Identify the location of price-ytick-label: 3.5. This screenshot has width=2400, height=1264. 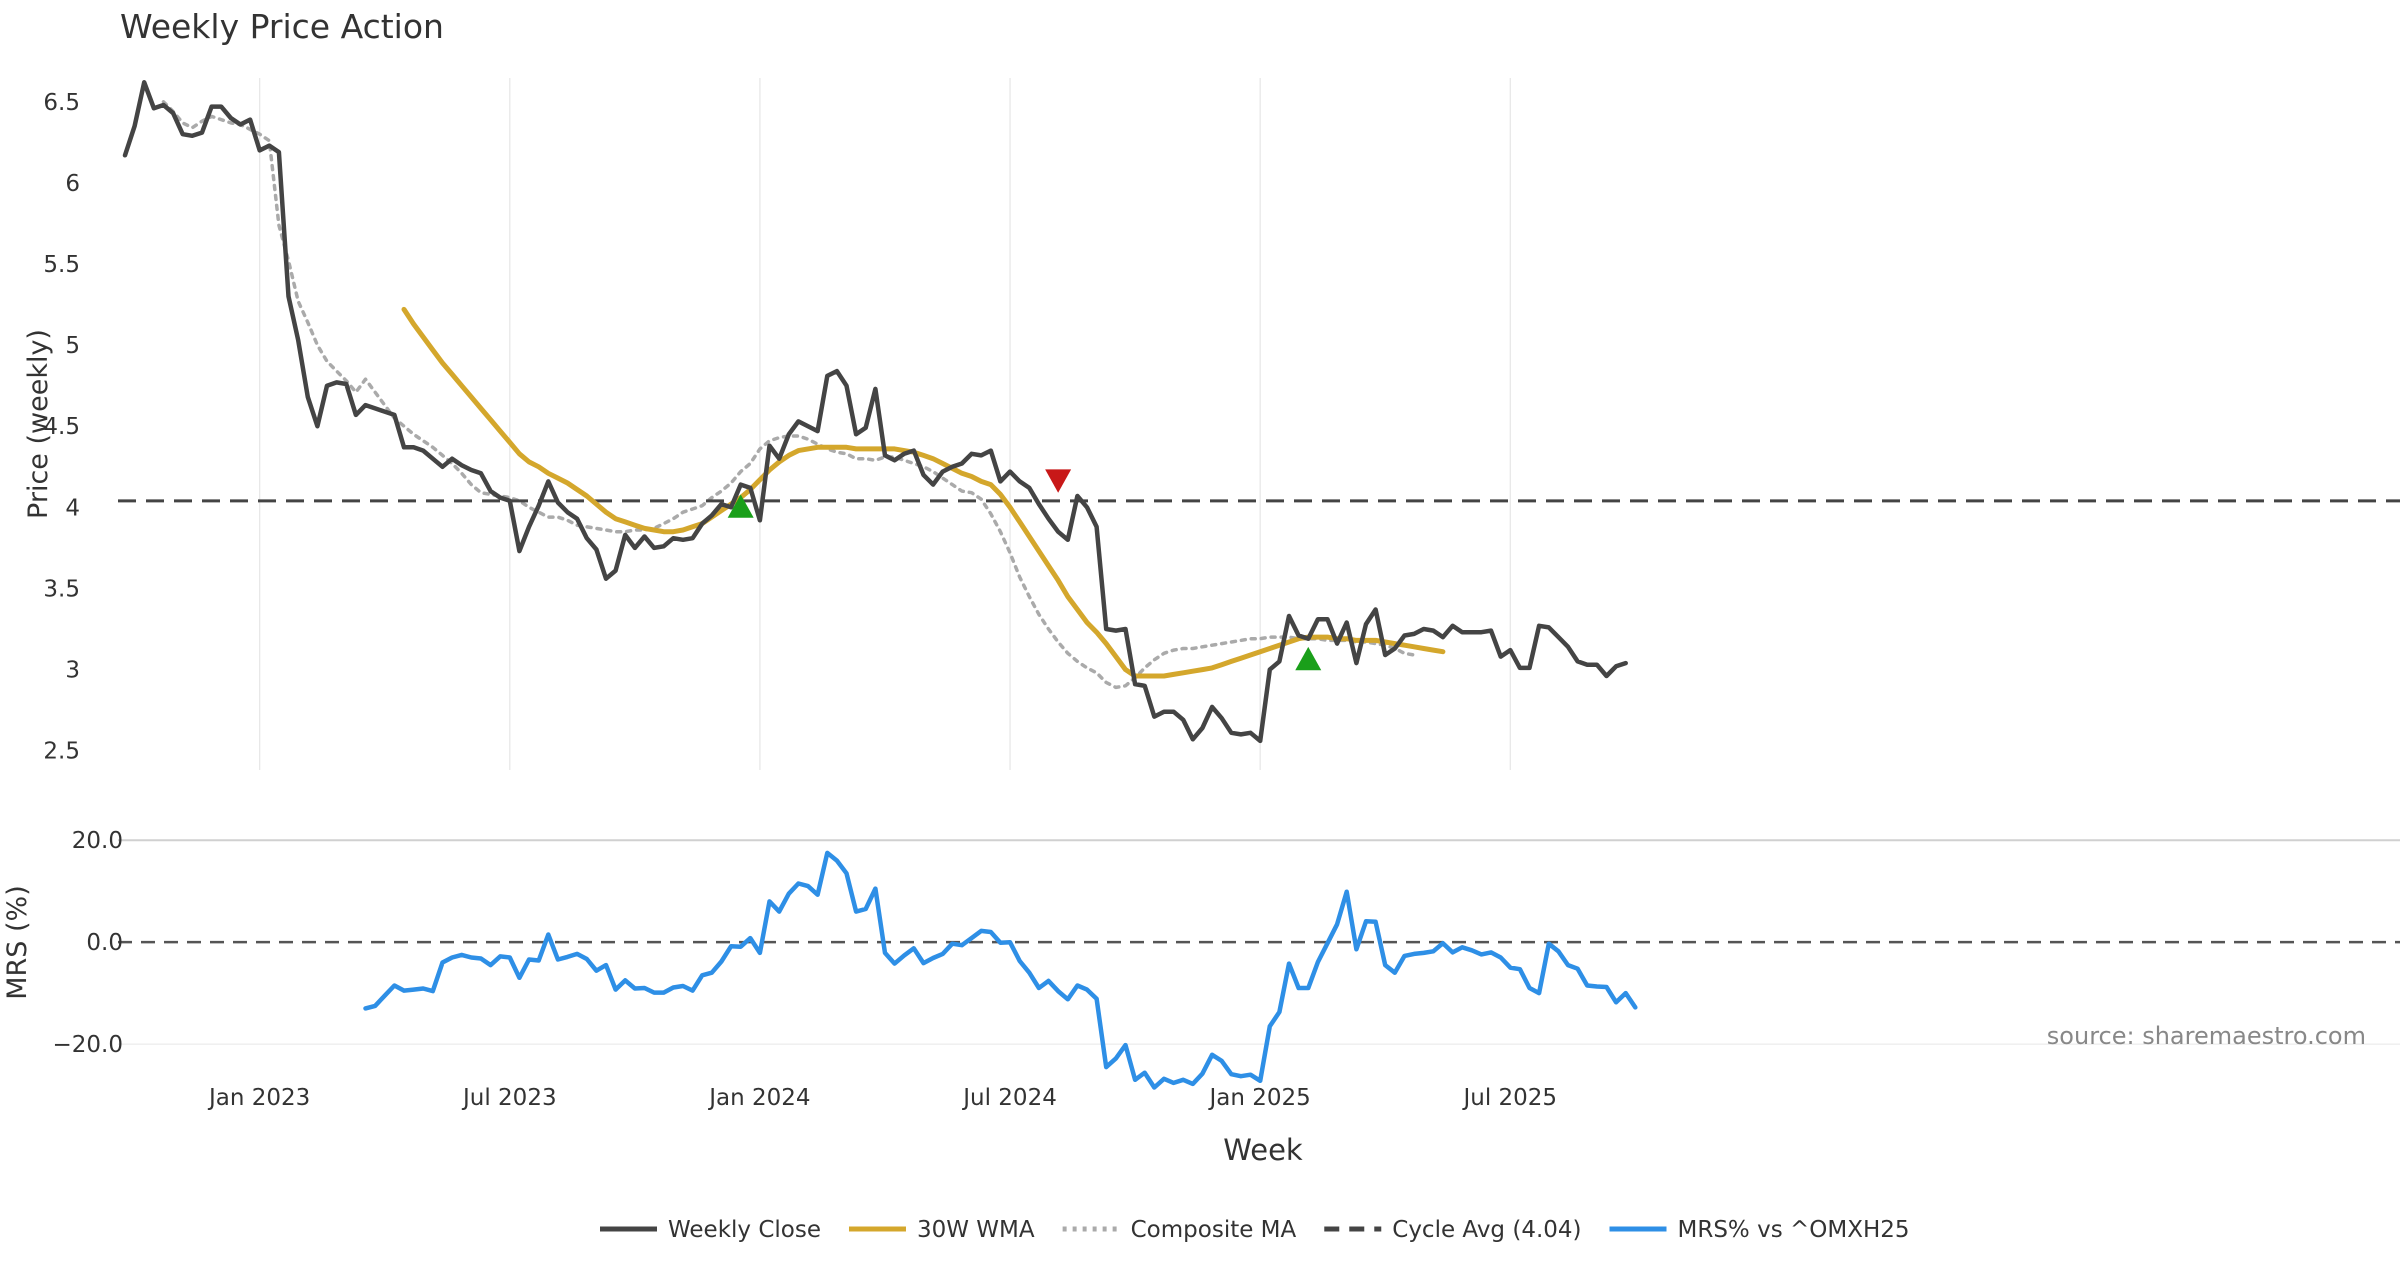
(61, 589).